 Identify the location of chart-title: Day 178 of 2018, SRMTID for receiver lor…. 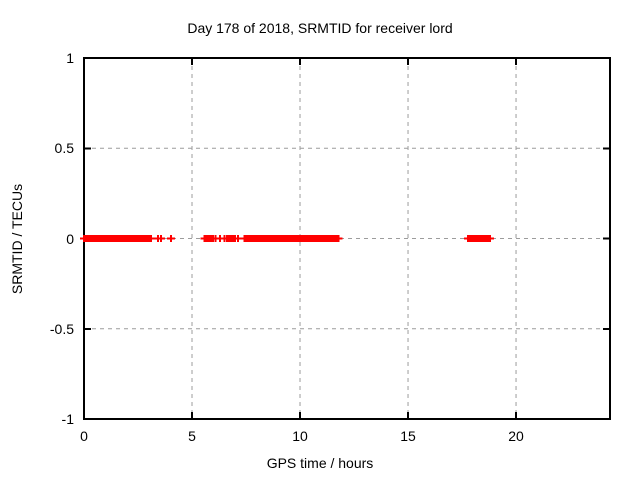
(320, 28).